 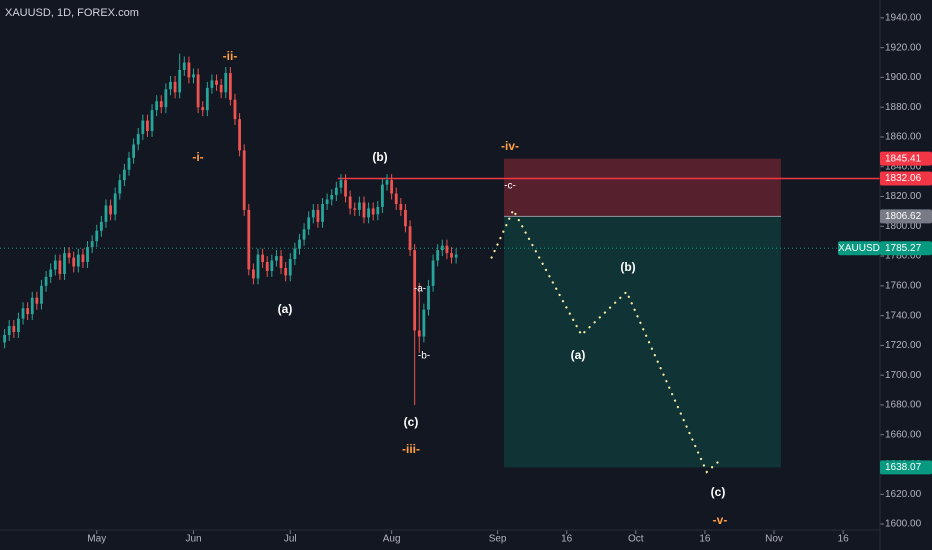 What do you see at coordinates (903, 137) in the screenshot?
I see `y-tick-label: 1860.00` at bounding box center [903, 137].